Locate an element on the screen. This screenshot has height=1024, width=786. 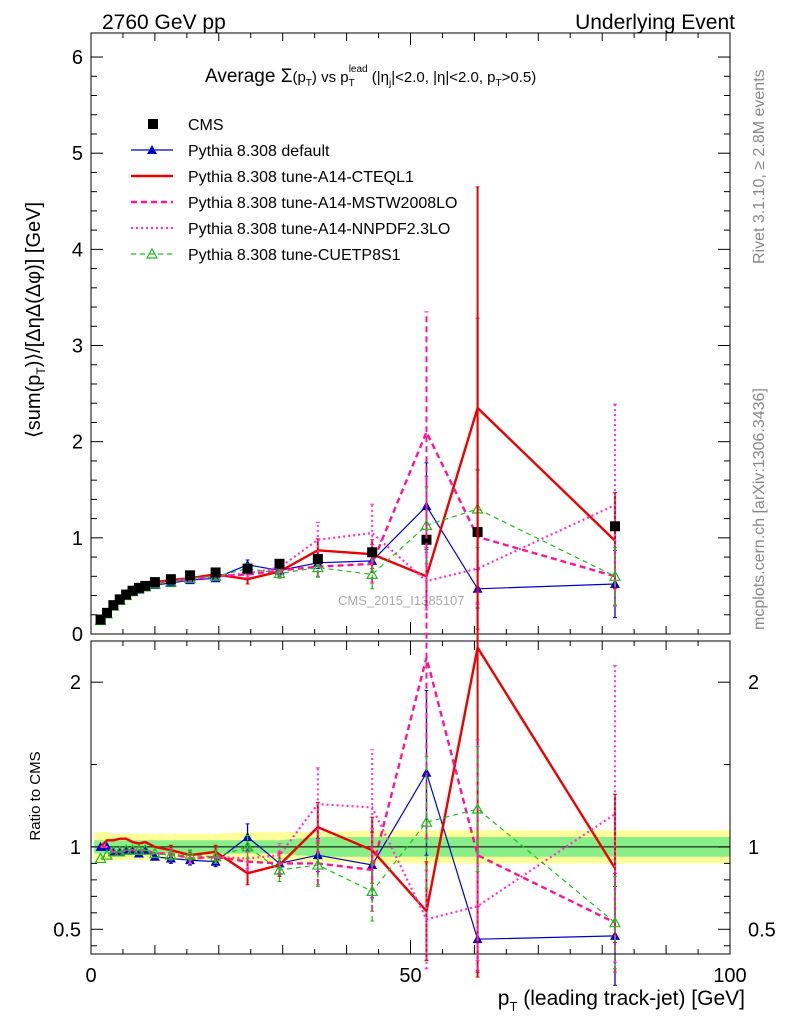
default-marker-legend is located at coordinates (152, 149).